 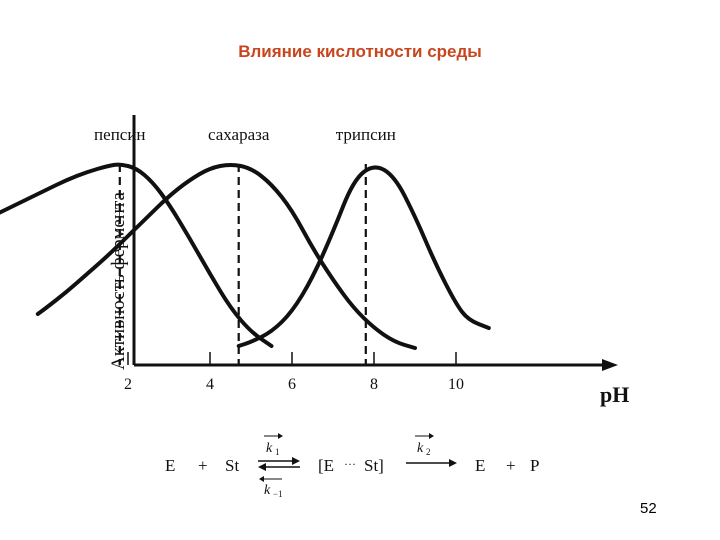 What do you see at coordinates (280, 436) in the screenshot?
I see `k1-vector-head` at bounding box center [280, 436].